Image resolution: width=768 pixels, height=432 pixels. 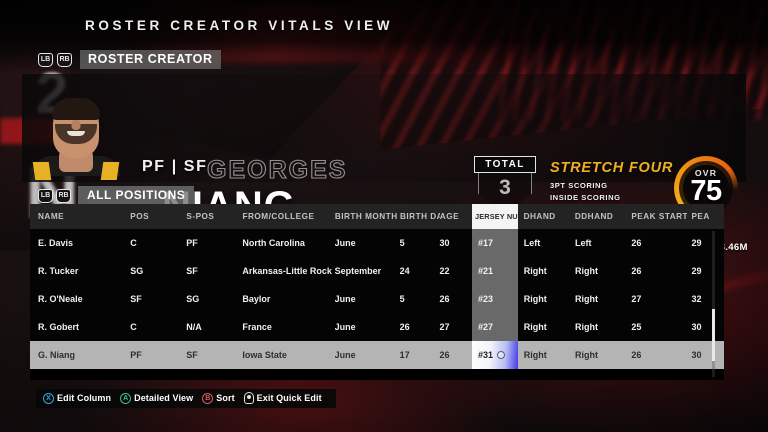 I want to click on cell-ddhand: Left, so click(x=583, y=243).